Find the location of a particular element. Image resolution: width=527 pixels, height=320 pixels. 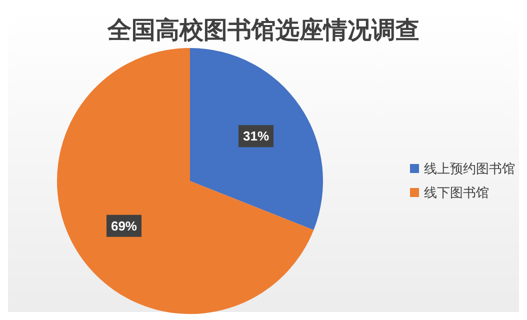

data-label: 31% is located at coordinates (256, 136).